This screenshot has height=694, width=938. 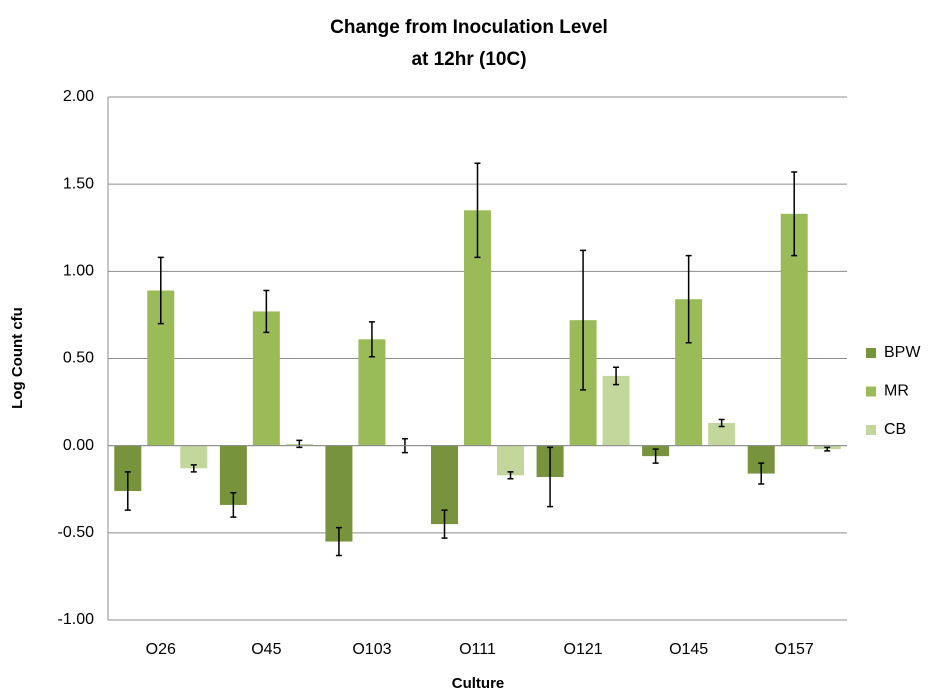 I want to click on y-tick-label: 0.00, so click(x=78, y=445).